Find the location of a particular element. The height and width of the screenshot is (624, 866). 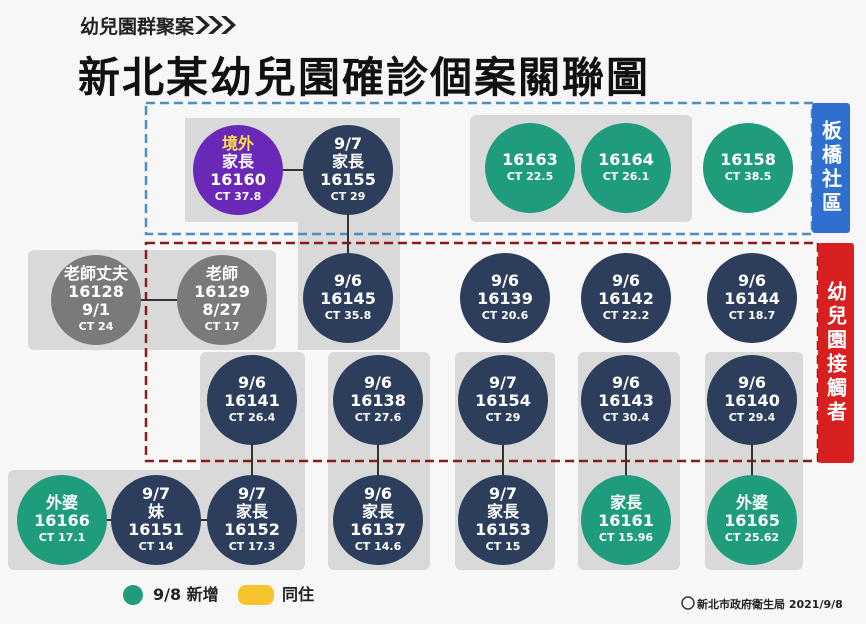

node-text: 16158 is located at coordinates (748, 159).